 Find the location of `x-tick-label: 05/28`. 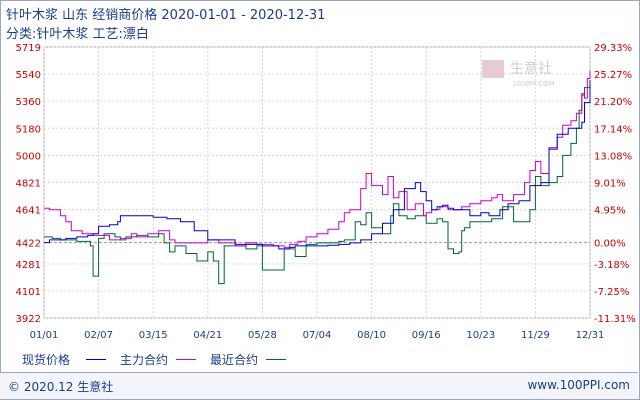

x-tick-label: 05/28 is located at coordinates (262, 335).